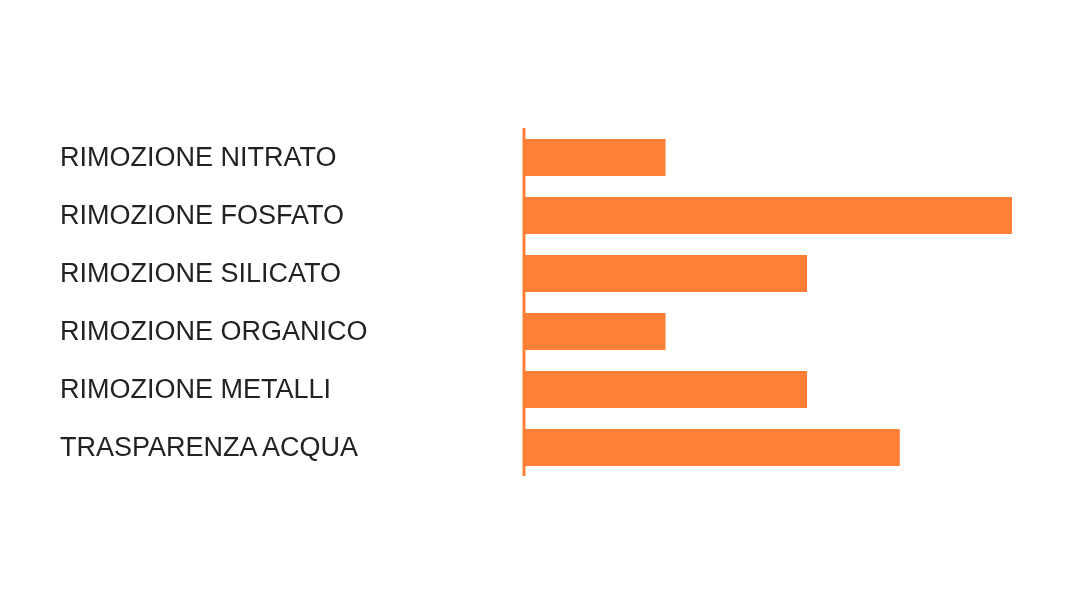 The width and height of the screenshot is (1070, 609). What do you see at coordinates (201, 273) in the screenshot?
I see `y-tick-label: RIMOZIONE SILICATO` at bounding box center [201, 273].